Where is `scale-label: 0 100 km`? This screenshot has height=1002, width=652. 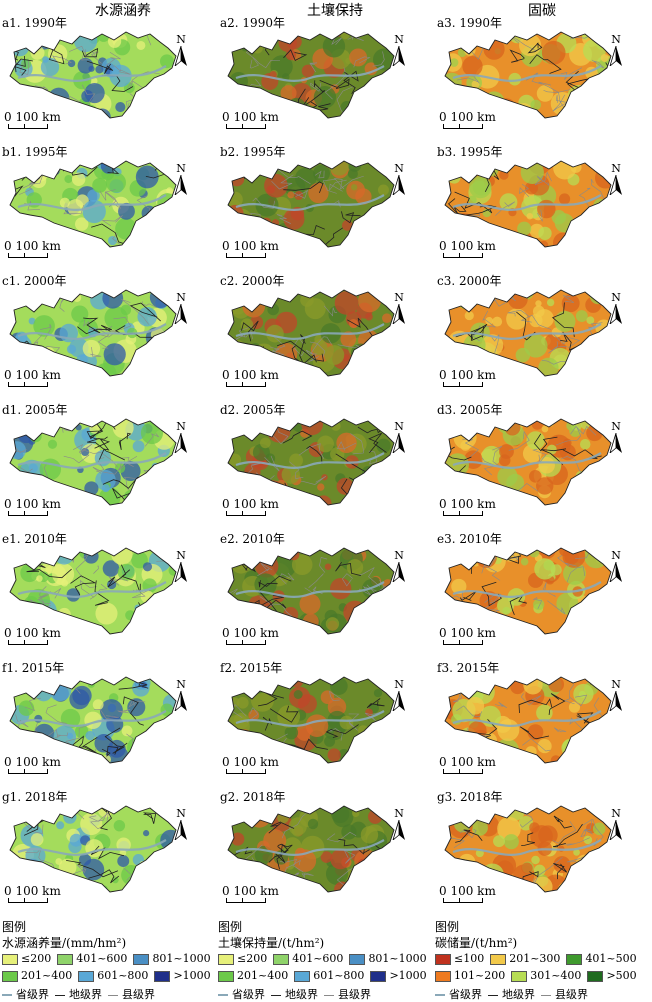
scale-label: 0 100 km is located at coordinates (32, 891).